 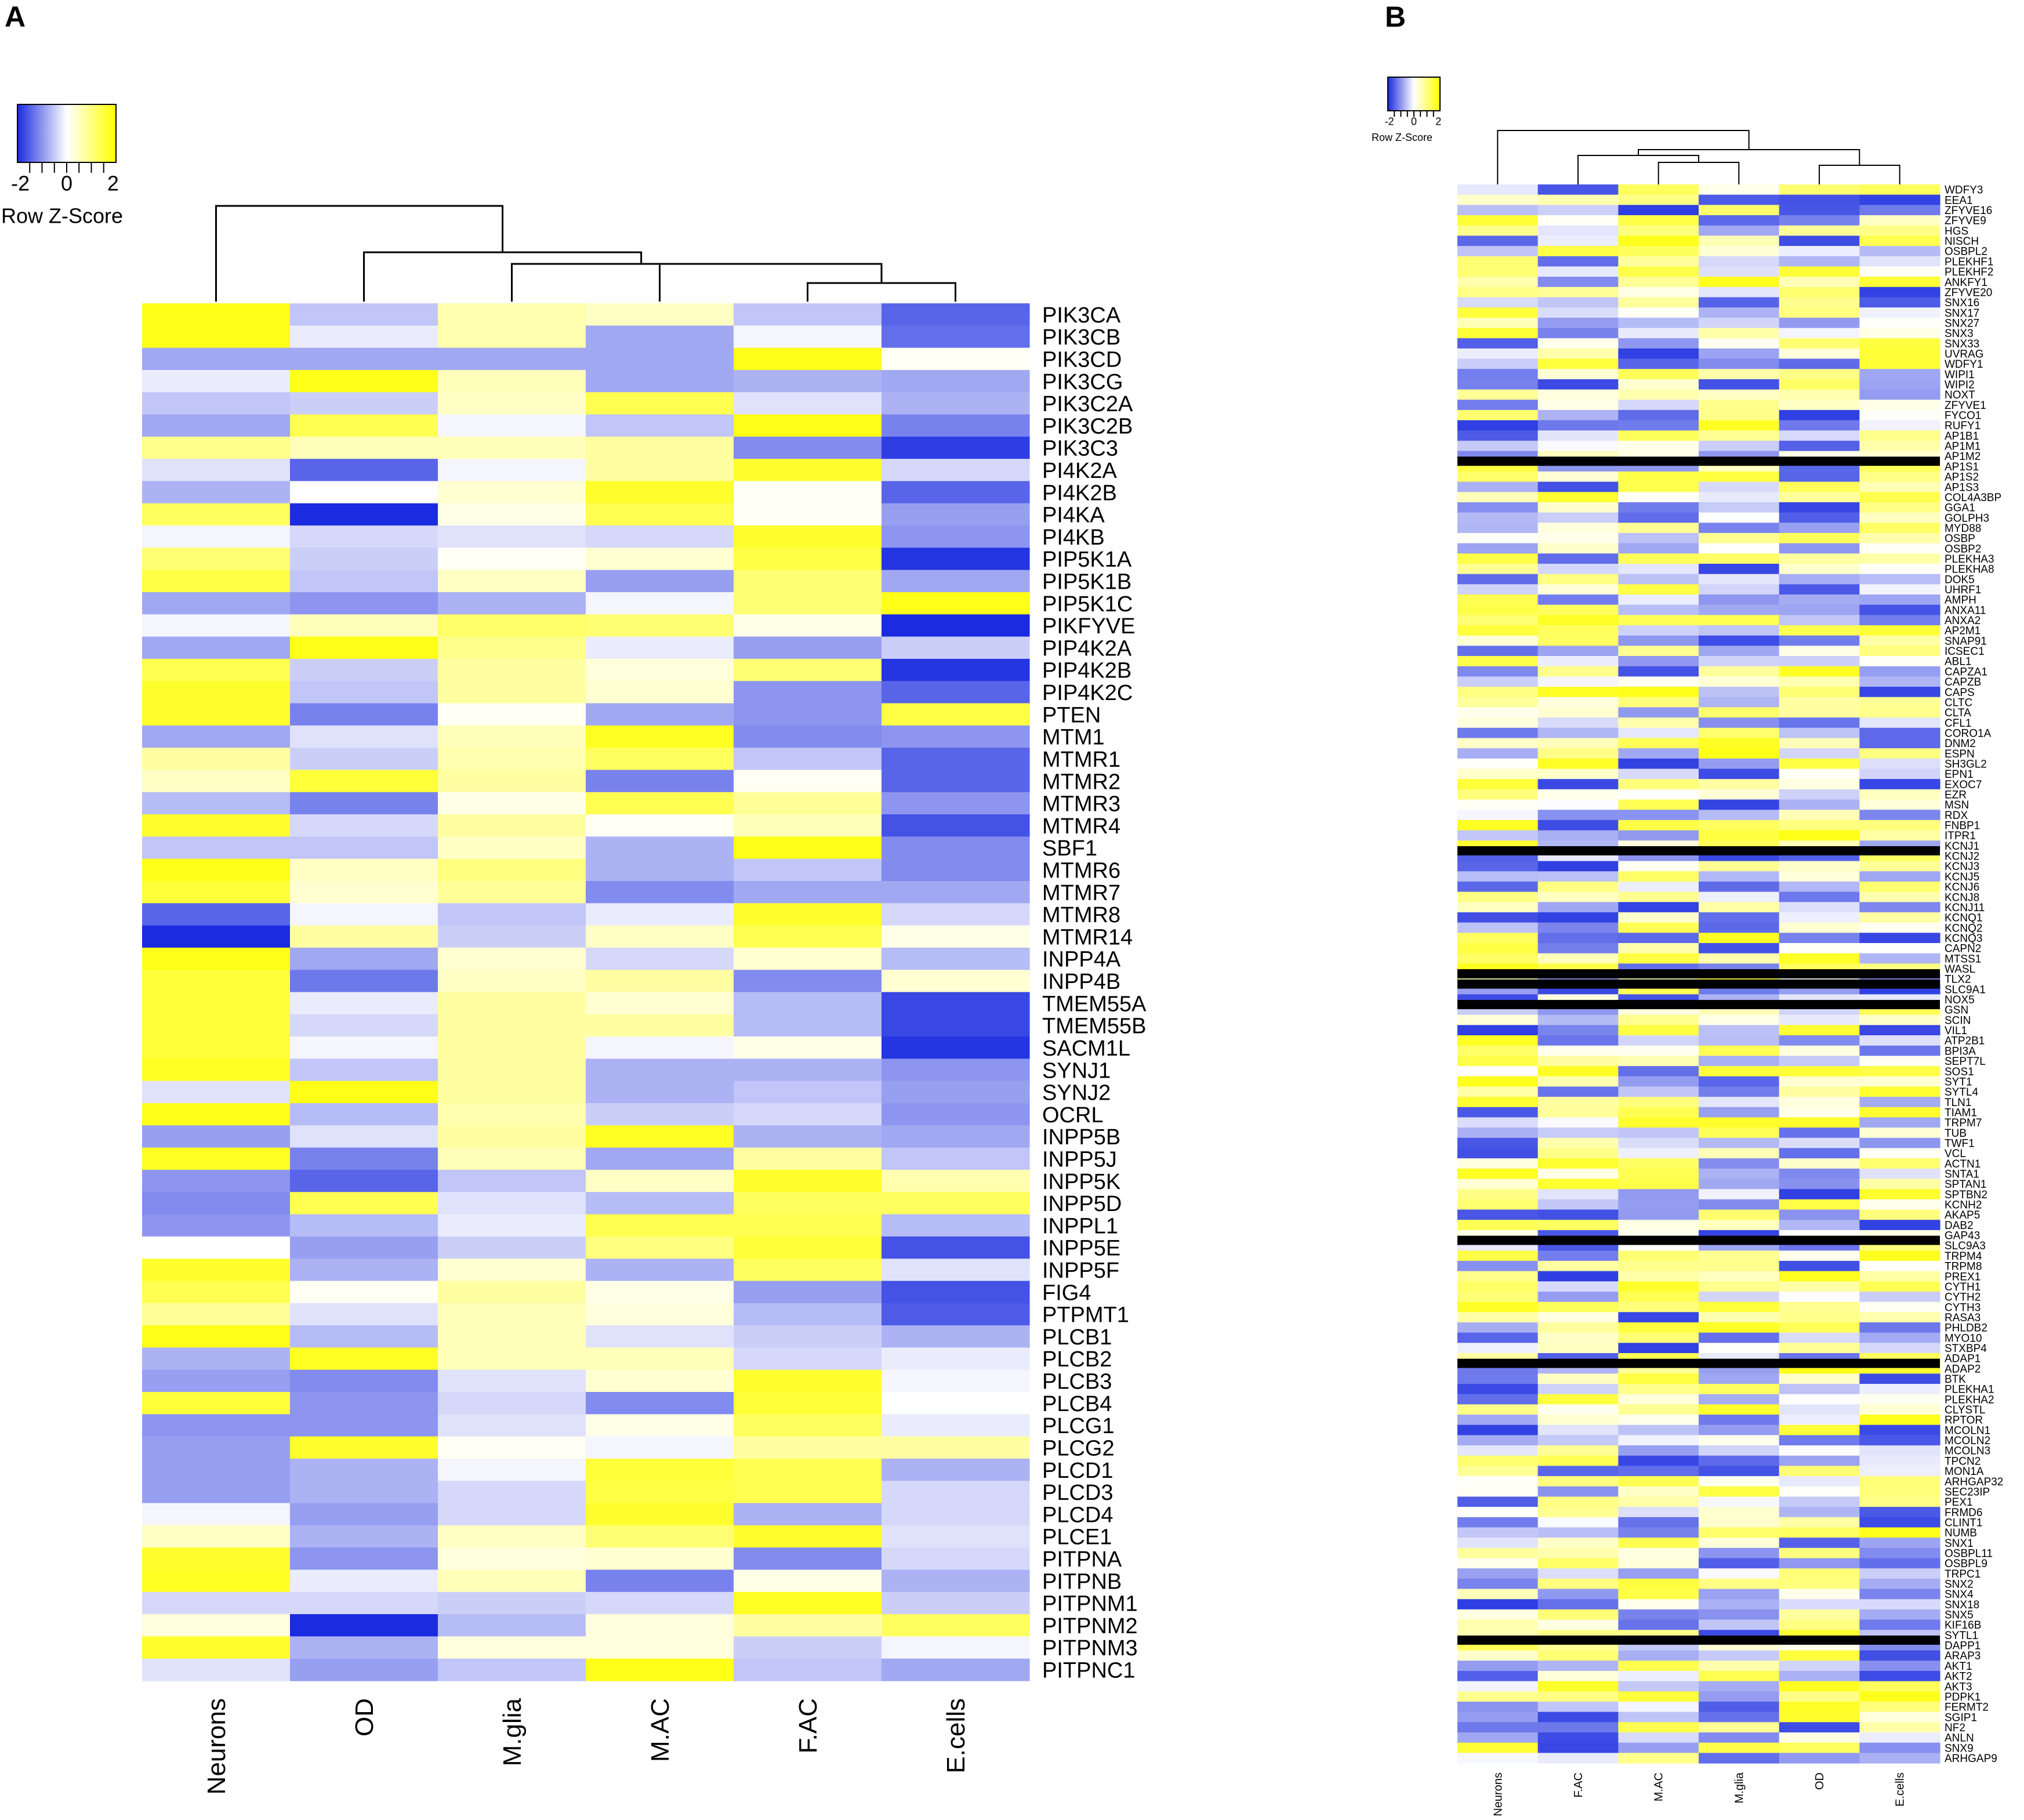 What do you see at coordinates (1094, 1026) in the screenshot?
I see `heatmap-a-row-label: TMEM55B` at bounding box center [1094, 1026].